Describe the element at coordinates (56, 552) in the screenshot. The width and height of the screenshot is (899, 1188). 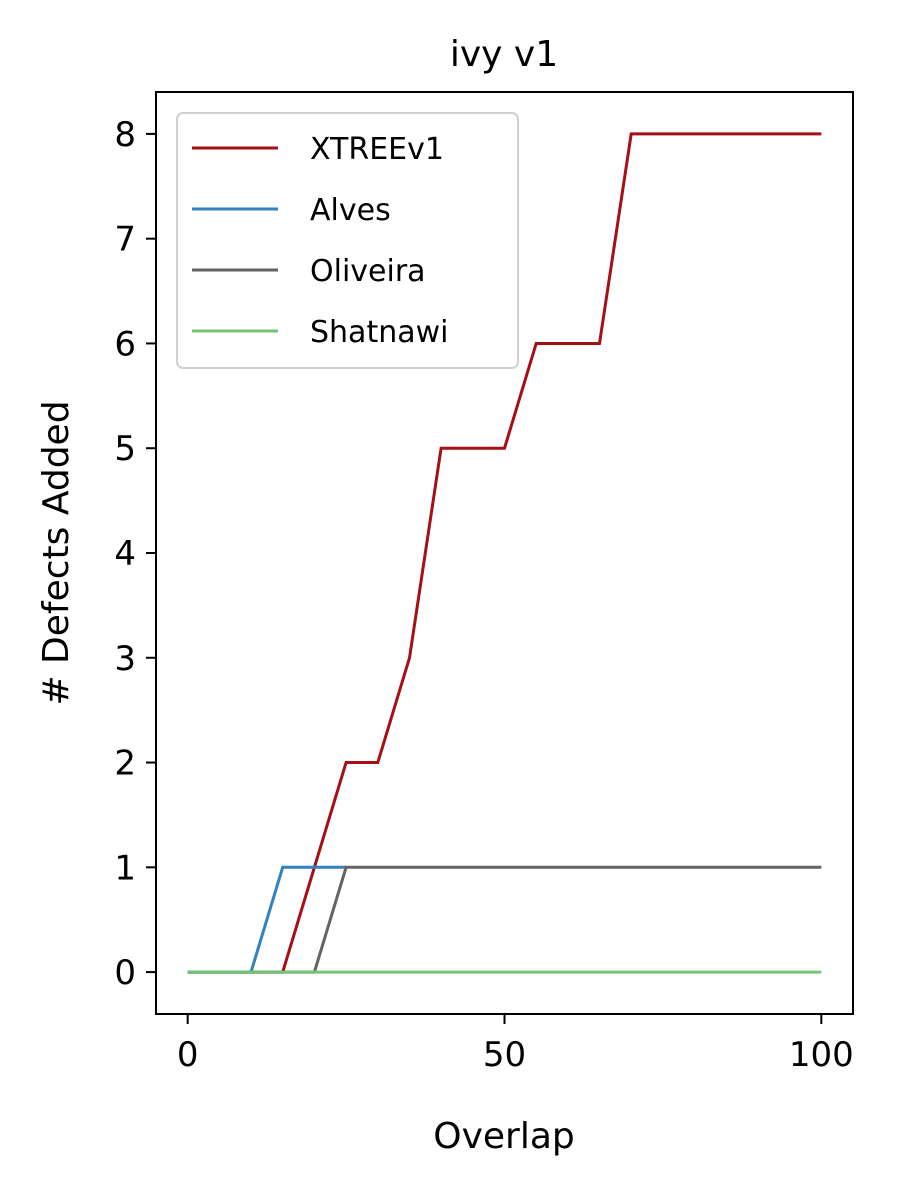
I see `y-axis-title: # Defects Added` at that location.